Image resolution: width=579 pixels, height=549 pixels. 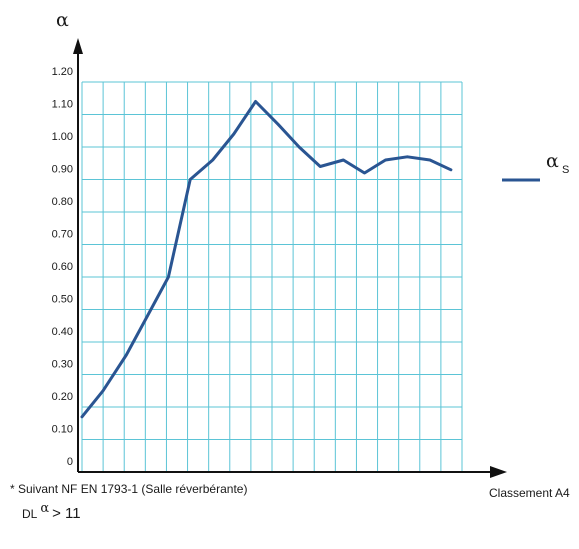 What do you see at coordinates (529, 493) in the screenshot?
I see `classification-label: Classement A4` at bounding box center [529, 493].